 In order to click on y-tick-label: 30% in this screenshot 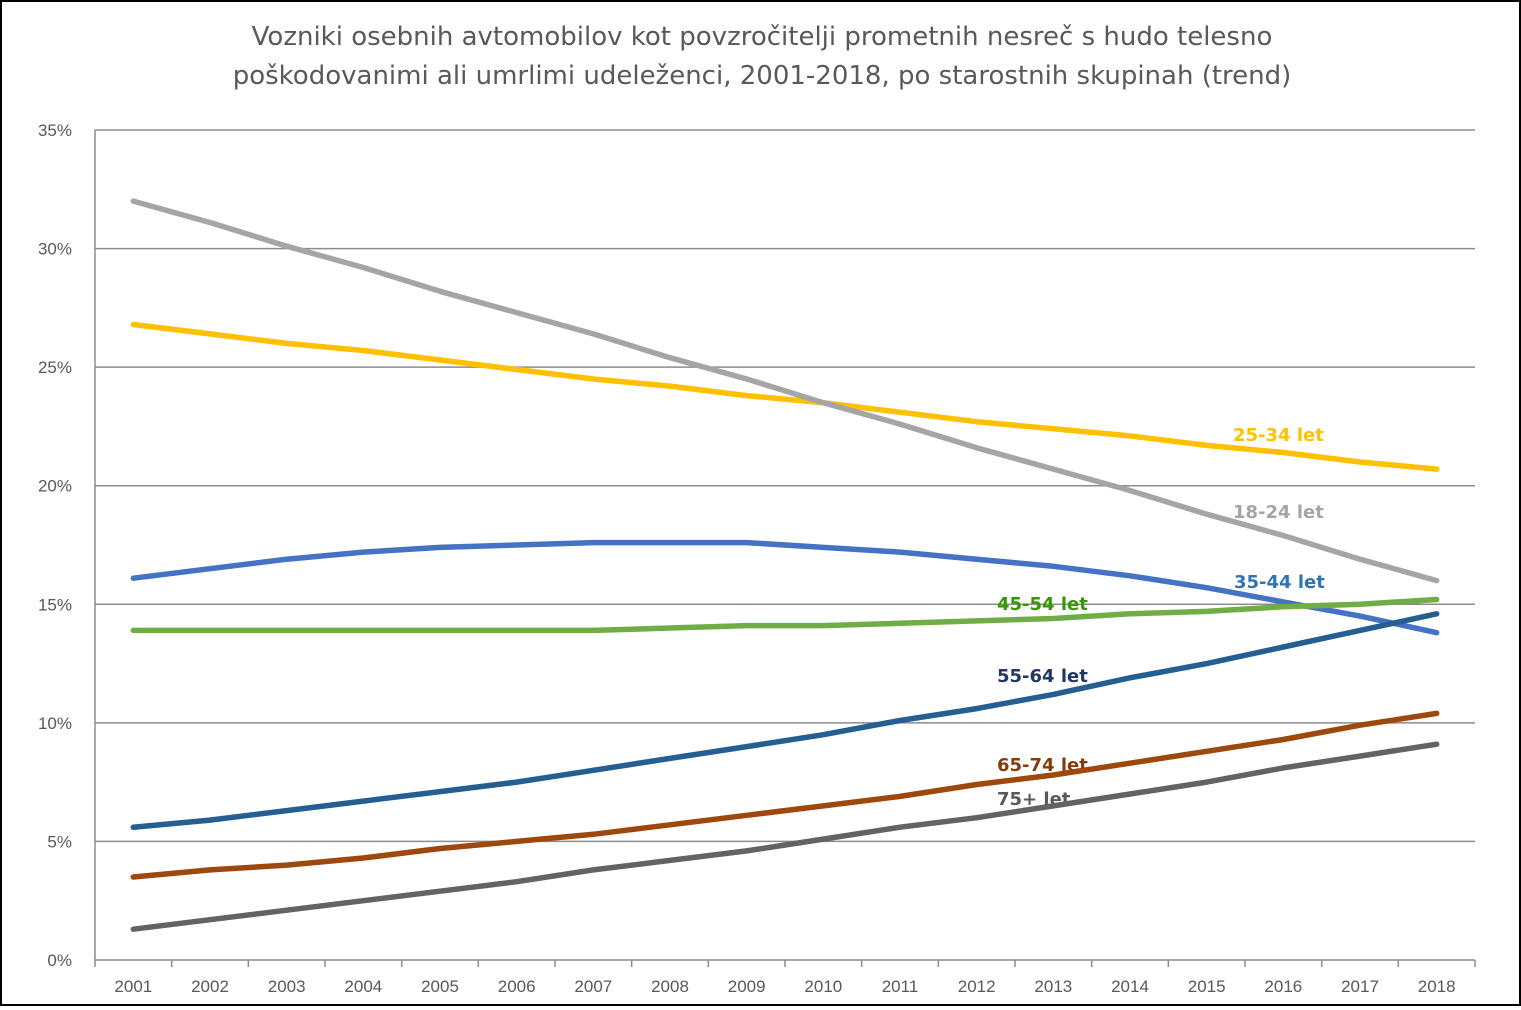, I will do `click(55, 249)`.